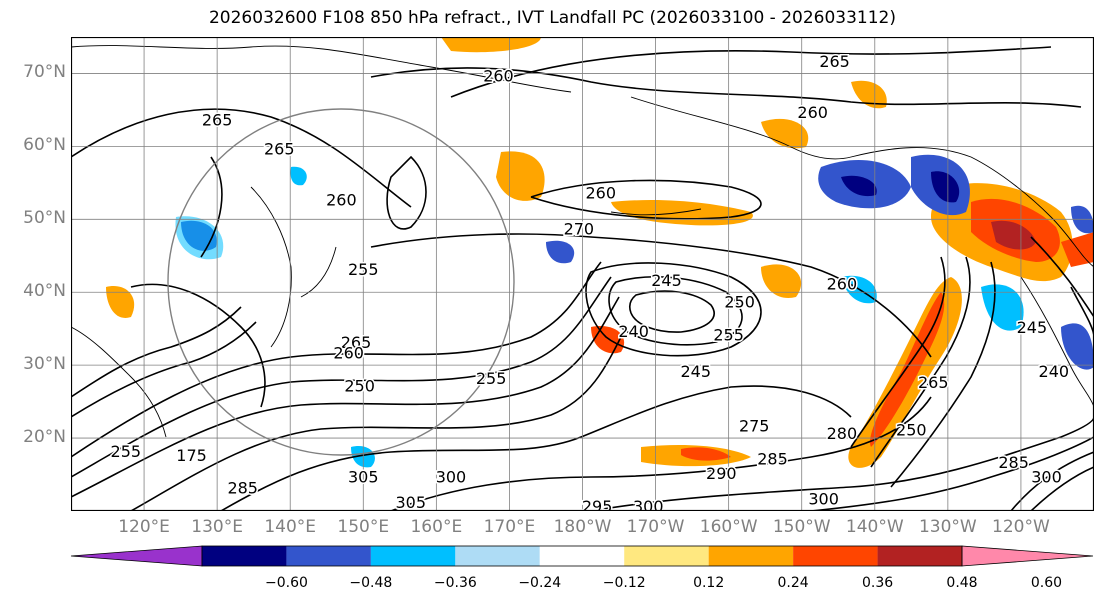 The image size is (1105, 604). What do you see at coordinates (217, 527) in the screenshot?
I see `lon-tick-label: 130°E` at bounding box center [217, 527].